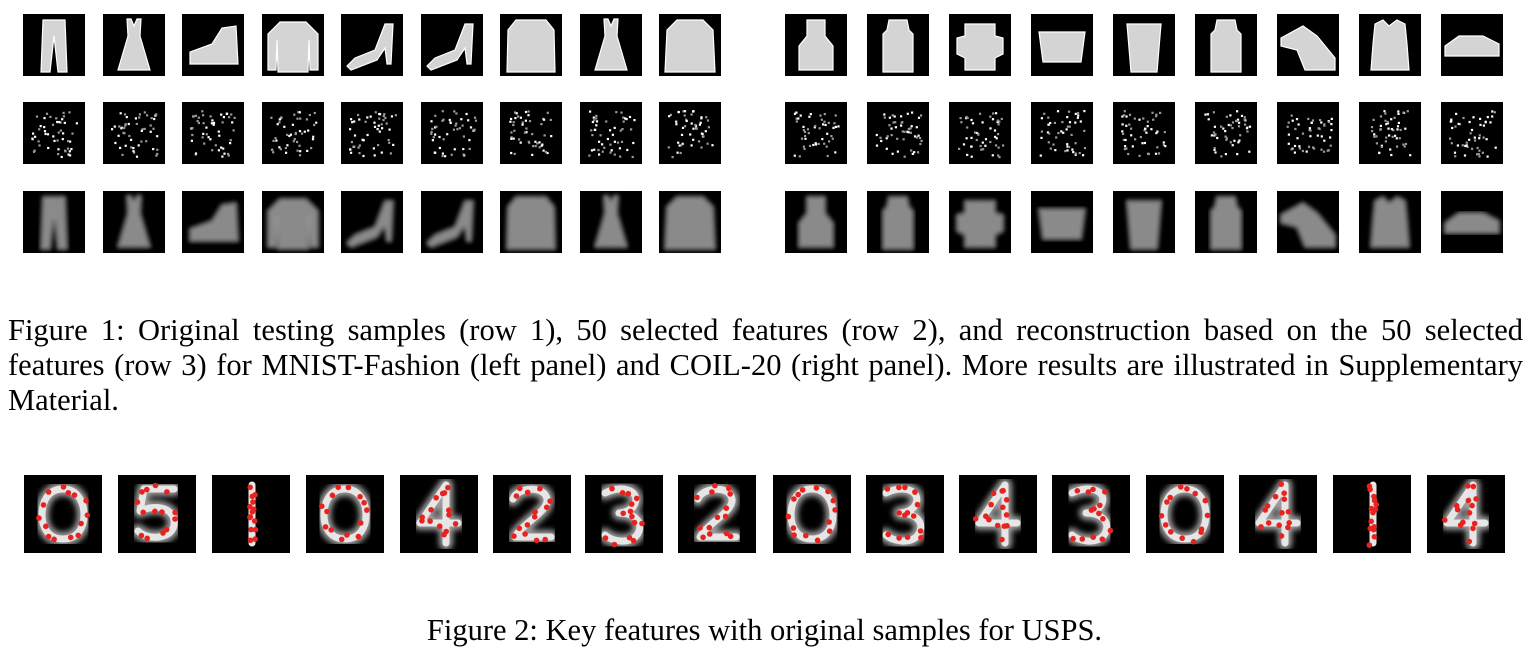 The width and height of the screenshot is (1529, 659). I want to click on fashion-tile-r2-c7, so click(531, 133).